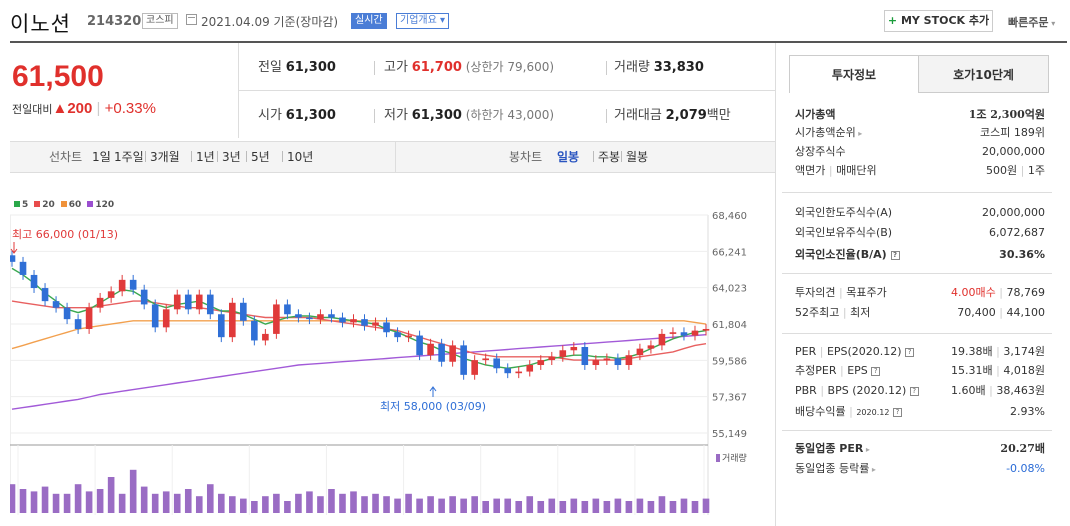  Describe the element at coordinates (231, 157) in the screenshot. I see `period-link: 3년` at that location.